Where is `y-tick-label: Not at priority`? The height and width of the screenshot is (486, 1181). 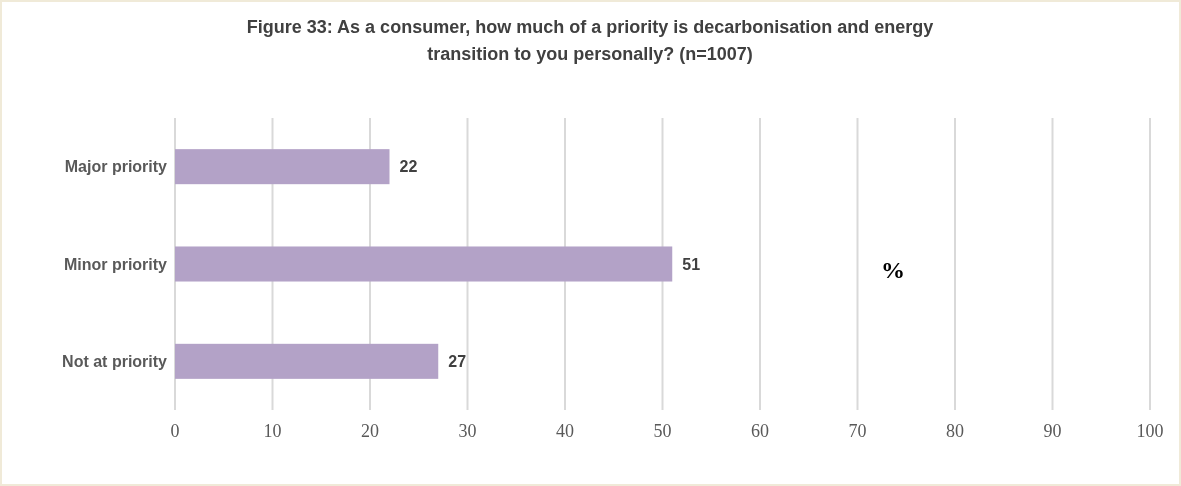 y-tick-label: Not at priority is located at coordinates (115, 361).